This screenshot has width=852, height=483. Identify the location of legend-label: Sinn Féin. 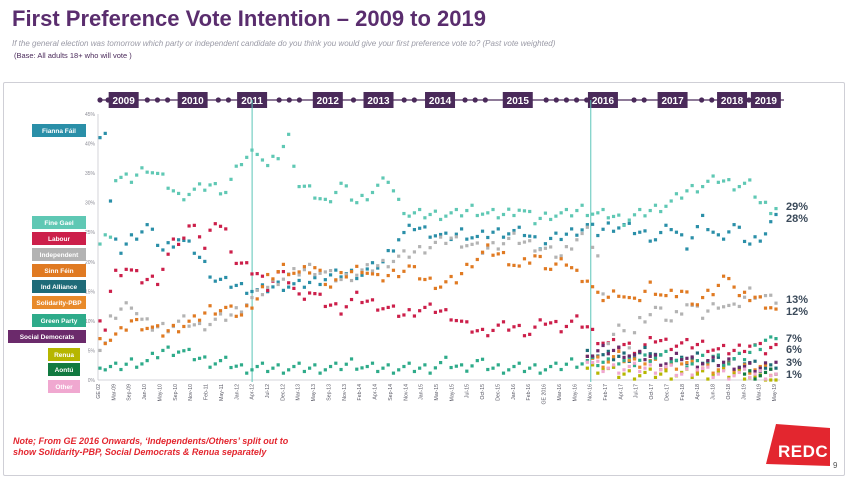
(58, 271).